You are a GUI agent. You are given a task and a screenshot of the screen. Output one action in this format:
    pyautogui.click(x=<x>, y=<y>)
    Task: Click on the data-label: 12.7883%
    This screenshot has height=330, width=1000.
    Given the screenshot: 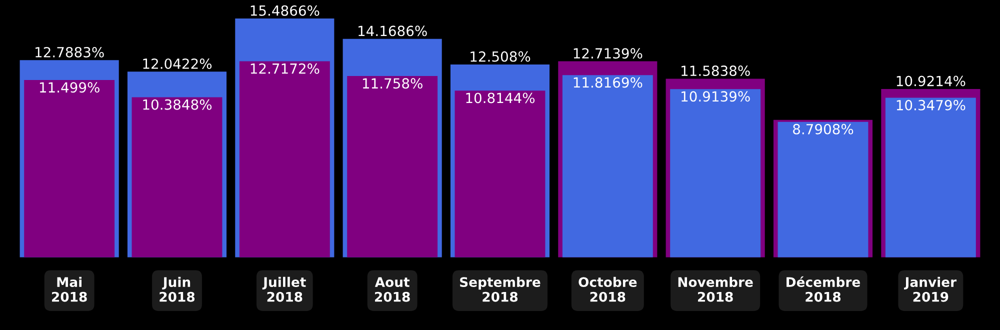 What is the action you would take?
    pyautogui.click(x=70, y=52)
    